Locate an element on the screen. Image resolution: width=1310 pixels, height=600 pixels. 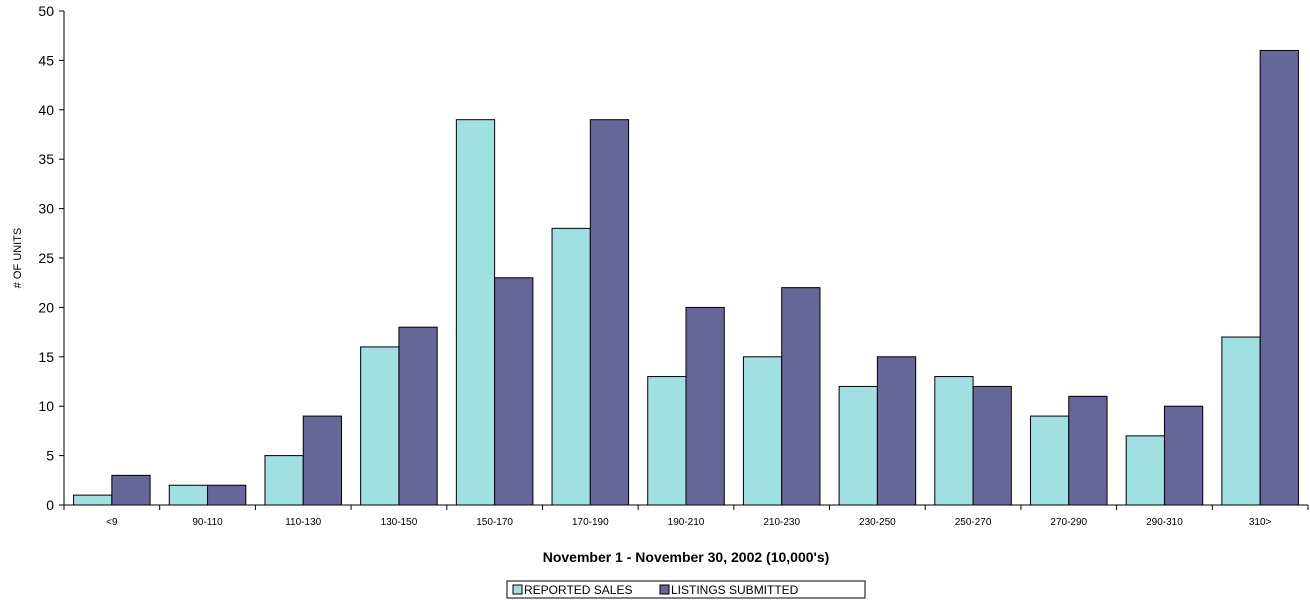
x-tick-label: 130-150 is located at coordinates (399, 522).